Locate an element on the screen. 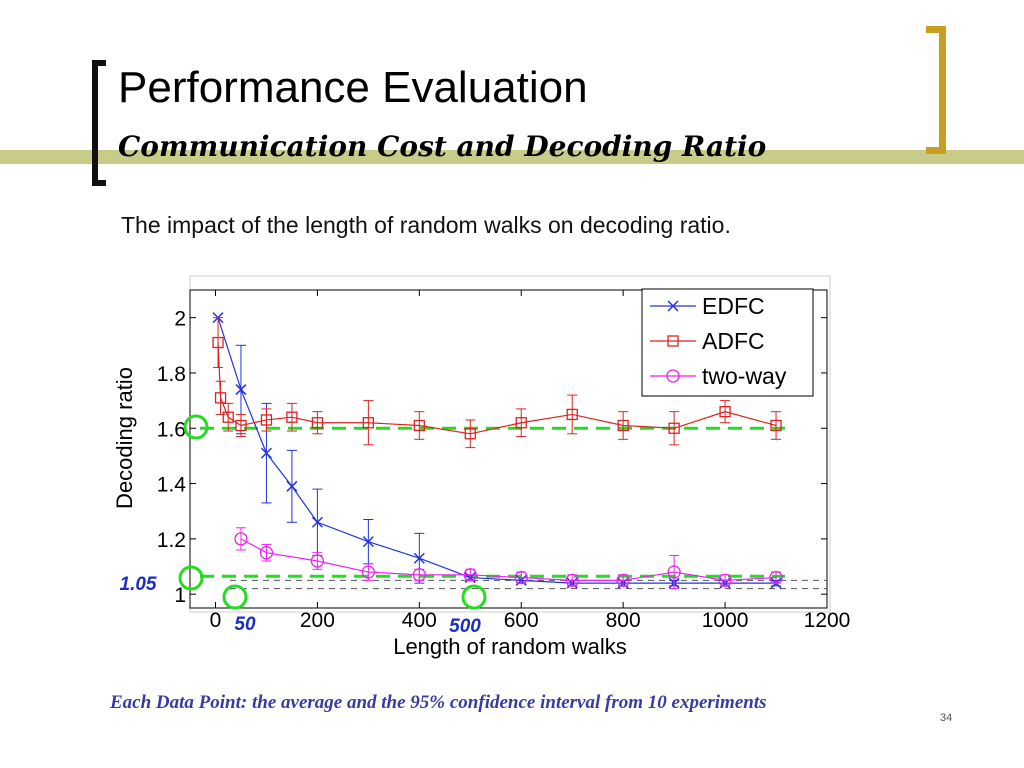 This screenshot has height=768, width=1024. chart-legend: EDFC ADFC two-way is located at coordinates (727, 342).